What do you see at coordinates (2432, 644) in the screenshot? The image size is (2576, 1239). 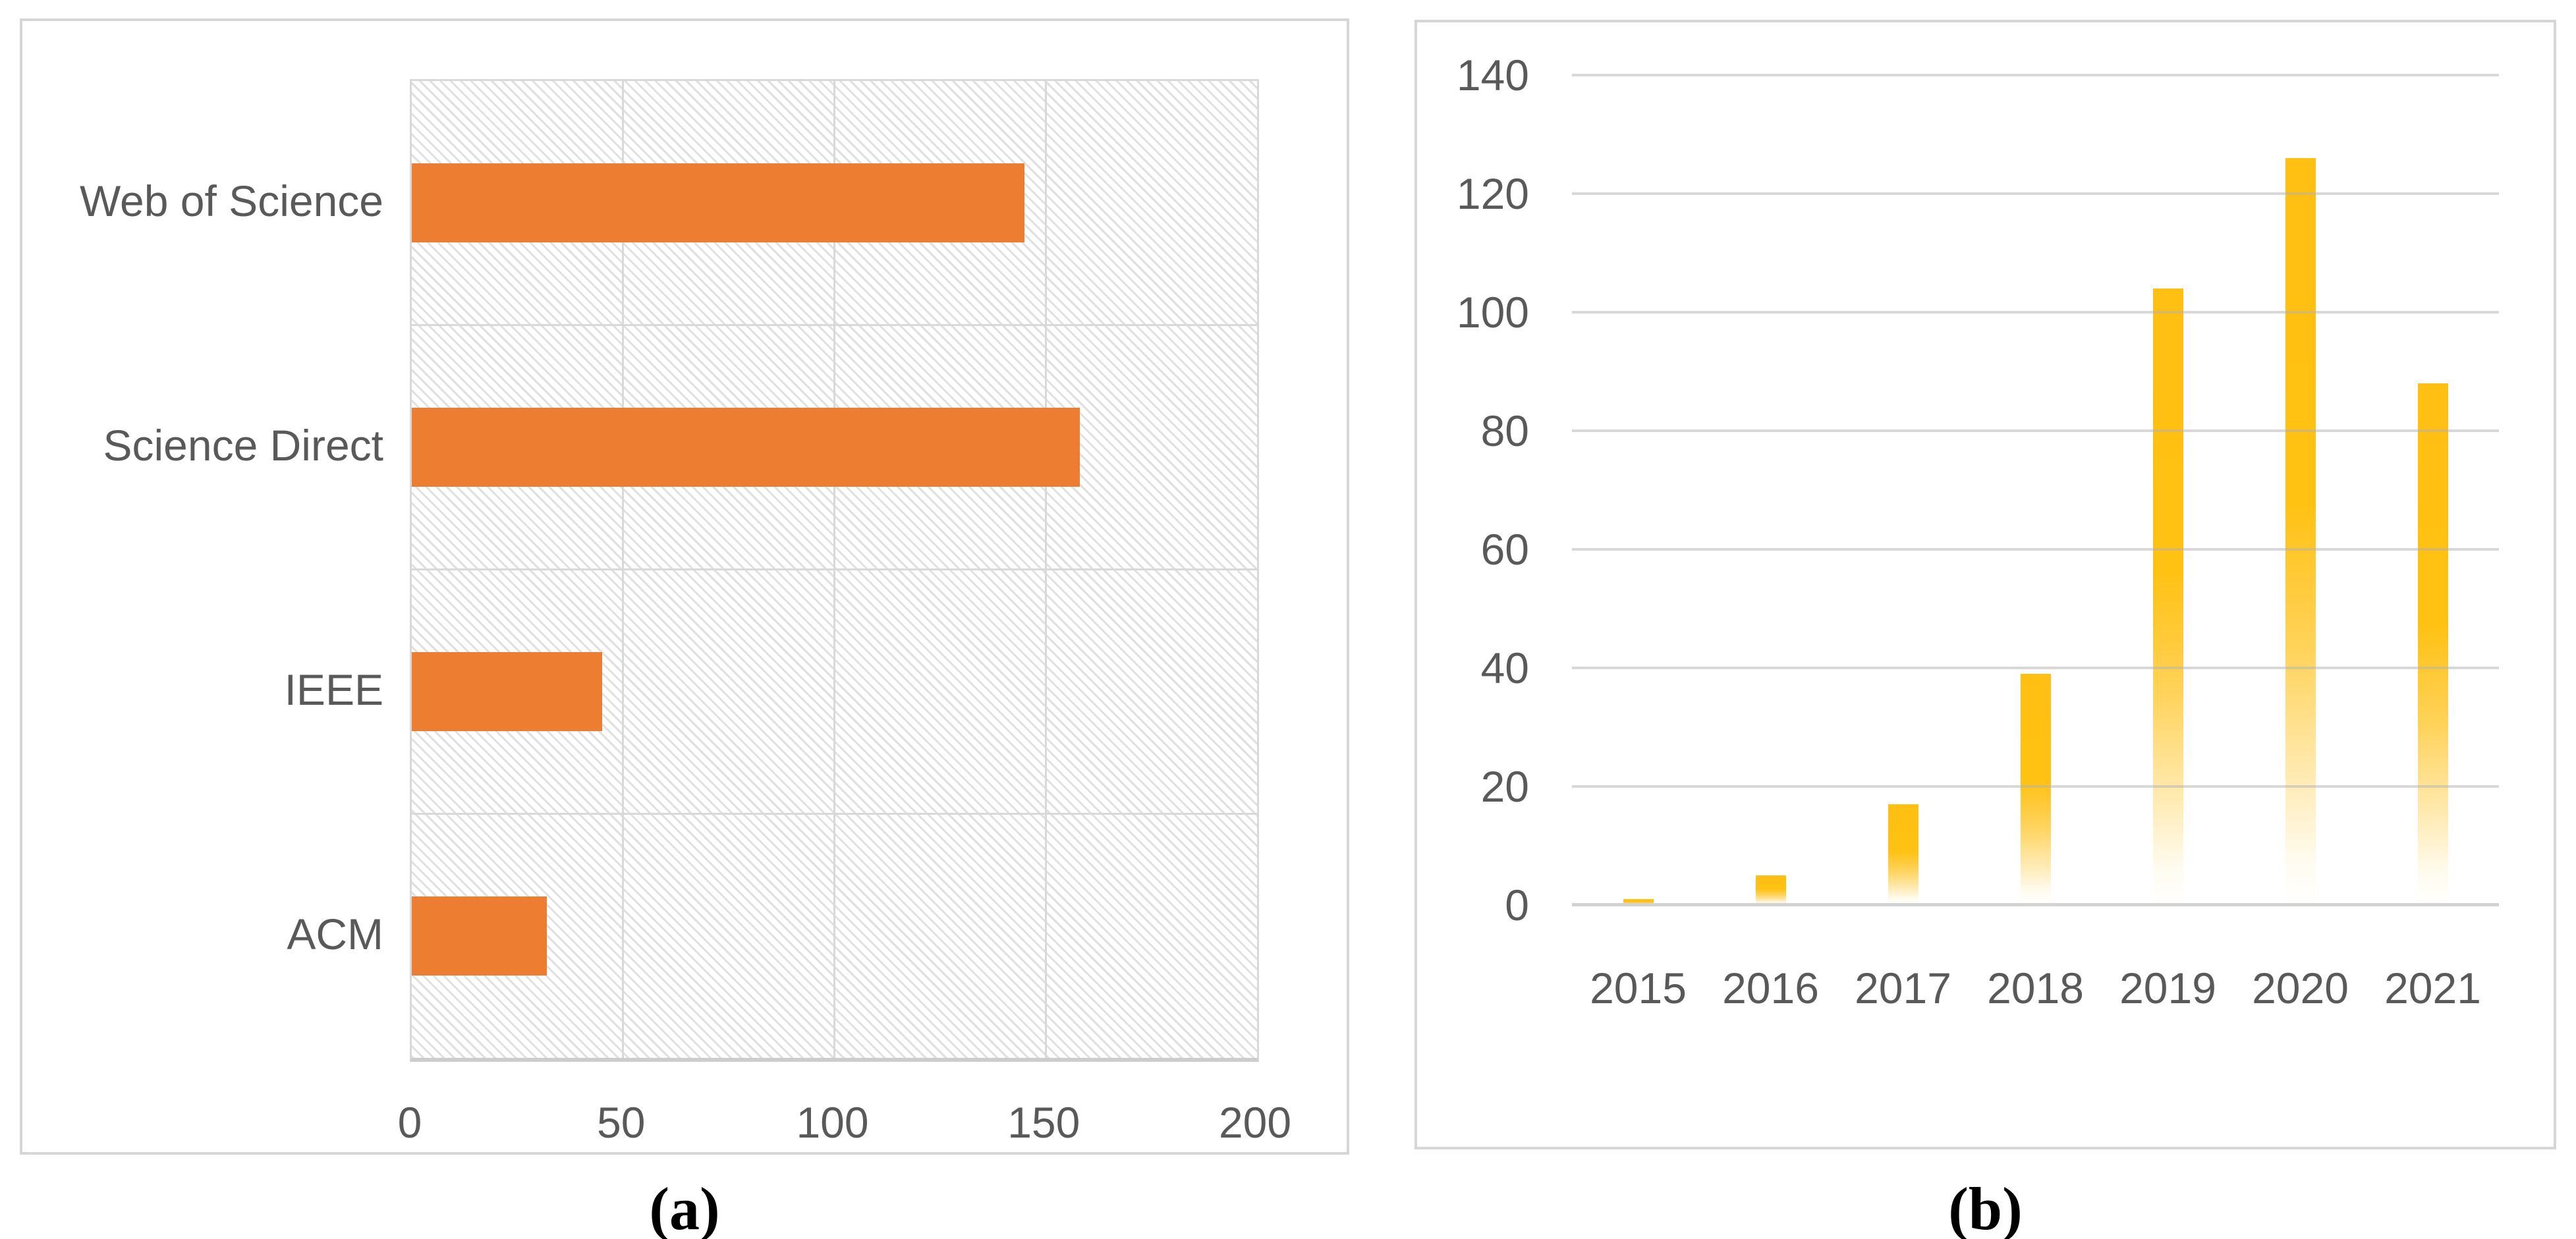 I see `bar-2021` at bounding box center [2432, 644].